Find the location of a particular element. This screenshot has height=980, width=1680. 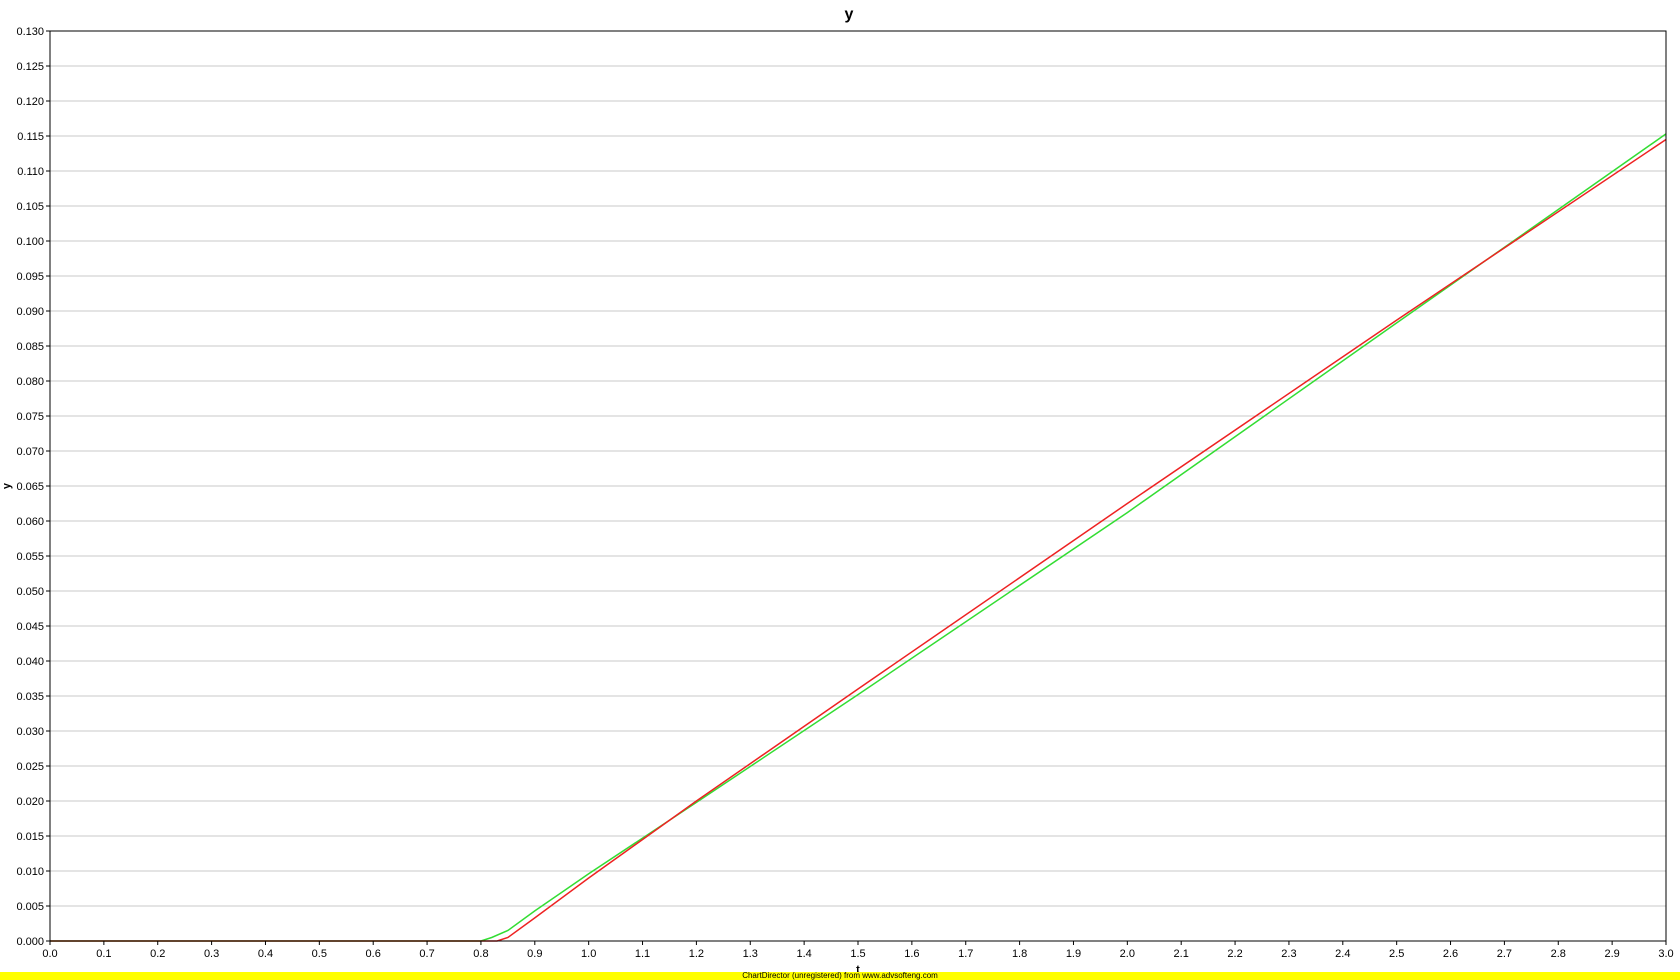

y-tick-label: 0.000 is located at coordinates (30, 942).